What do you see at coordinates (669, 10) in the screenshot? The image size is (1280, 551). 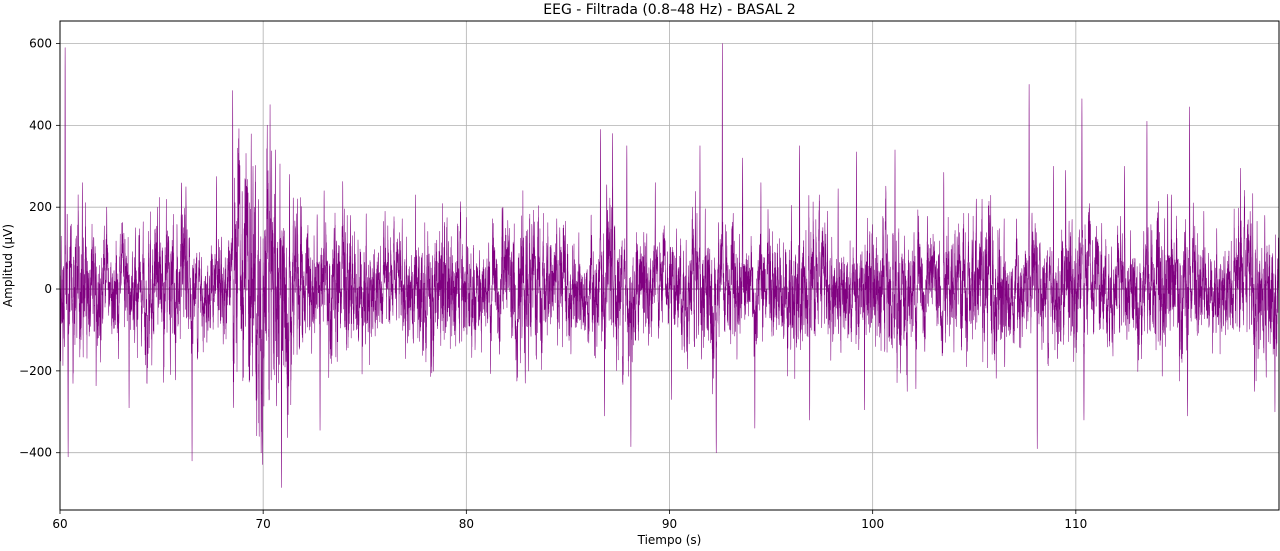 I see `chart-title: EEG - Filtrada (0.8–48 Hz) - BASAL 2` at bounding box center [669, 10].